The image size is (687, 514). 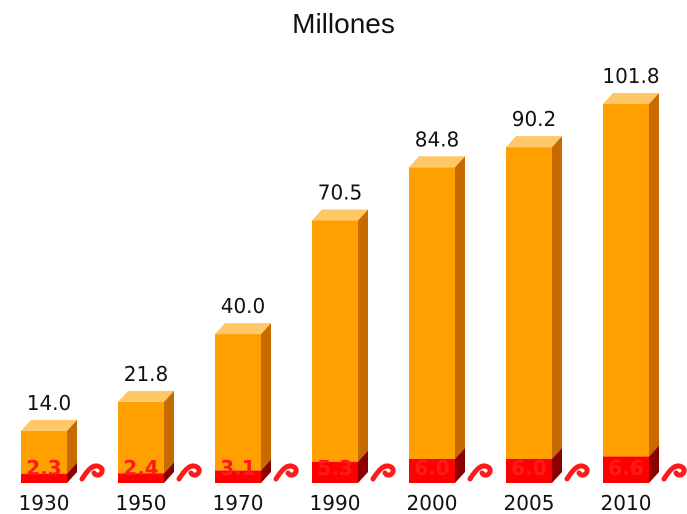 I want to click on value-label: 84.8, so click(x=437, y=139).